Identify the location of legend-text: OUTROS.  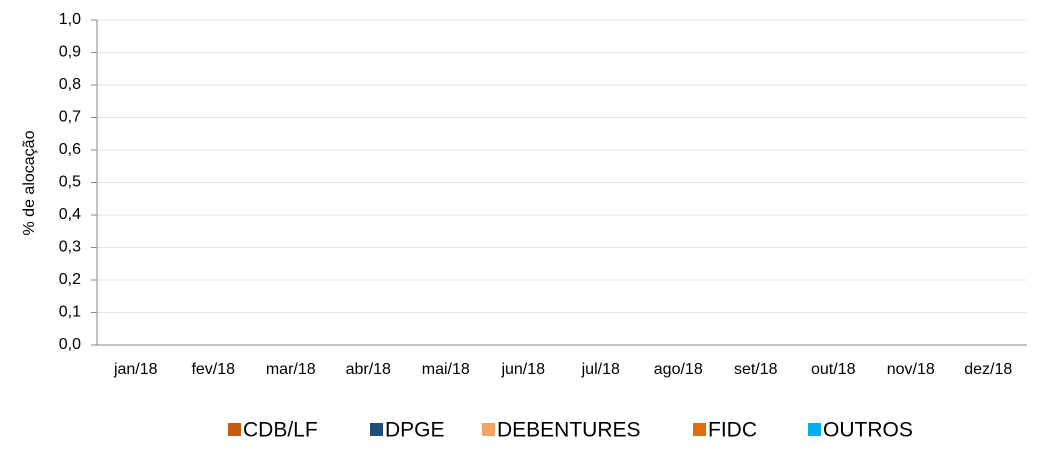
(868, 430).